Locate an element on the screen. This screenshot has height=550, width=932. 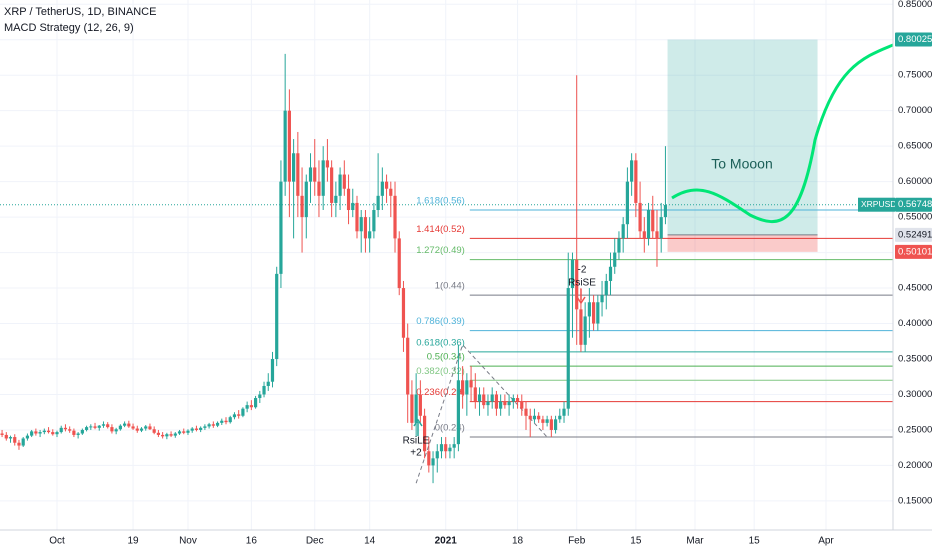
target-zone is located at coordinates (742, 137).